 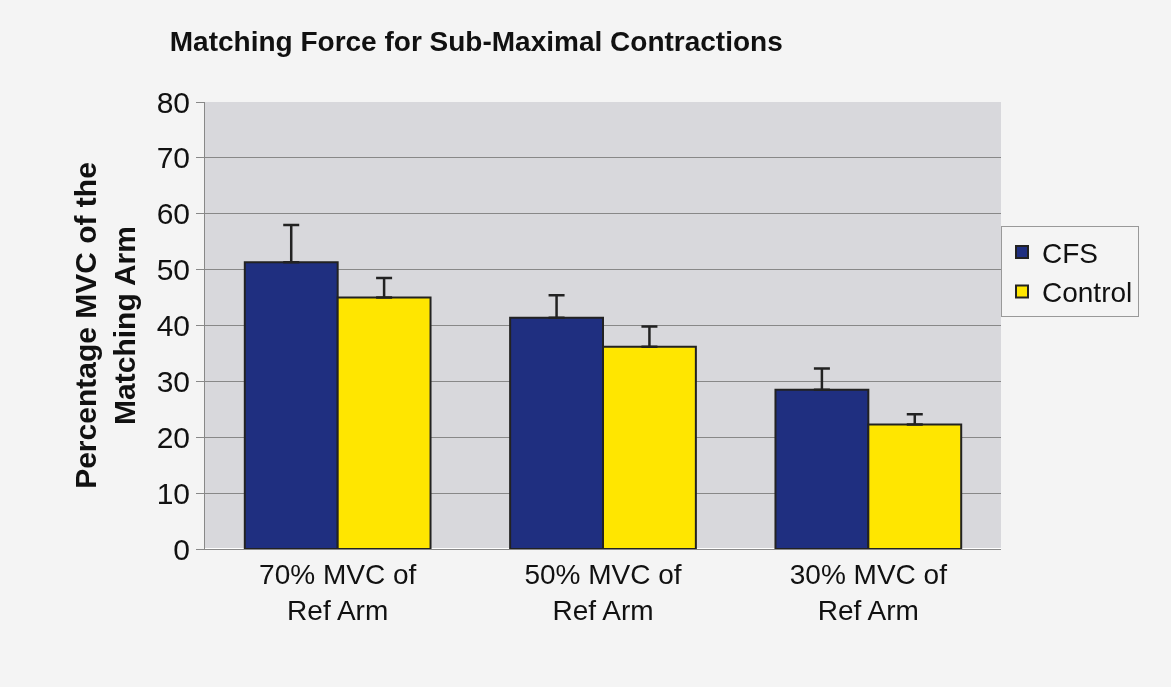 What do you see at coordinates (1087, 293) in the screenshot?
I see `legend-label: Control` at bounding box center [1087, 293].